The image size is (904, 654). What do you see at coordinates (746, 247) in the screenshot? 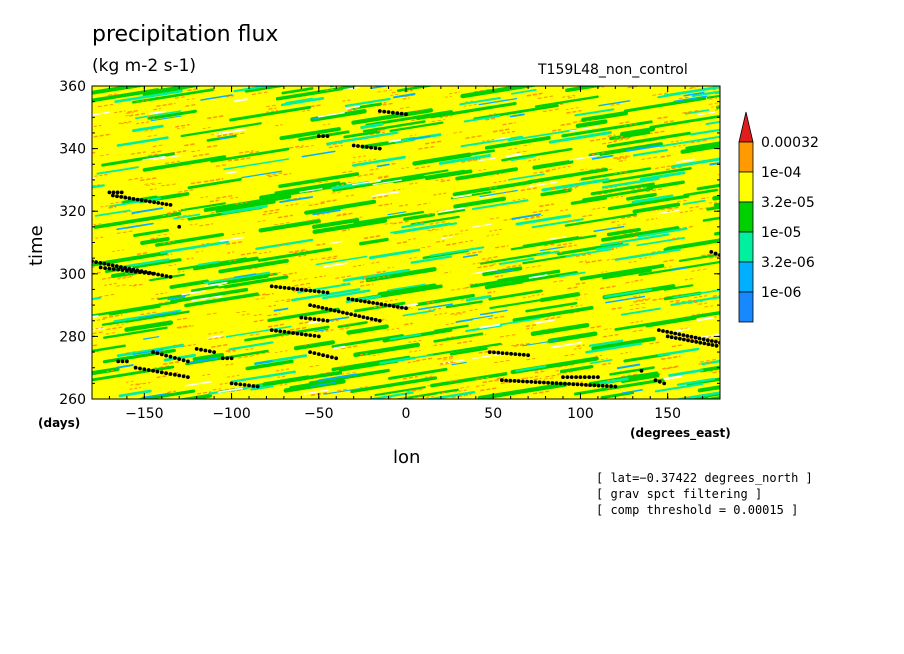
I see `colorbar-swatch` at bounding box center [746, 247].